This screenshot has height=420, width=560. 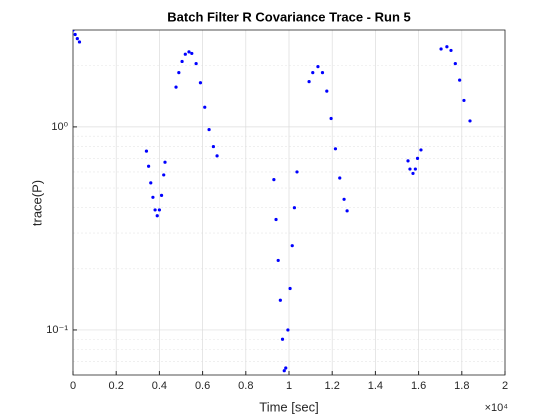 What do you see at coordinates (332, 386) in the screenshot?
I see `x-tick-label: 1.2` at bounding box center [332, 386].